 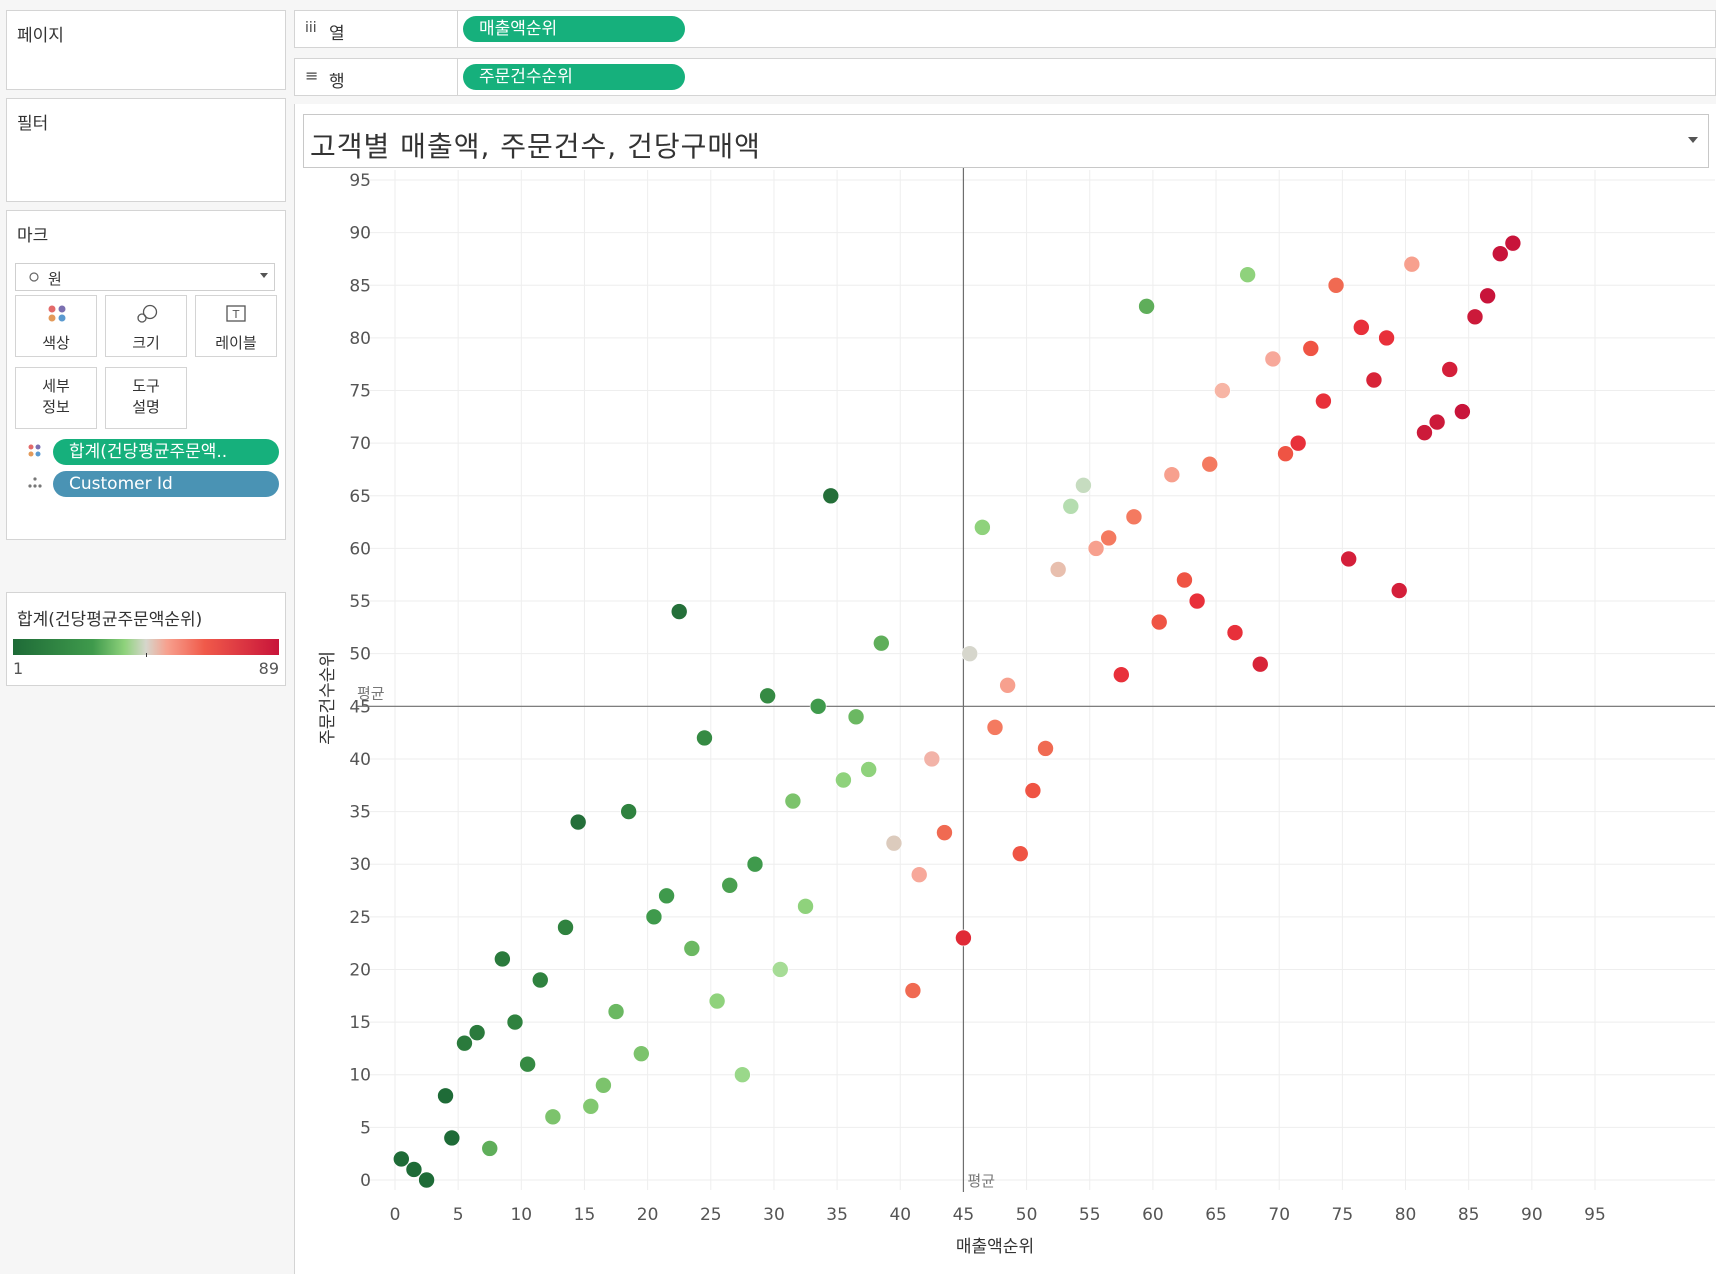 I want to click on color-field-pill: 합계(건당평균주문액.., so click(x=166, y=452).